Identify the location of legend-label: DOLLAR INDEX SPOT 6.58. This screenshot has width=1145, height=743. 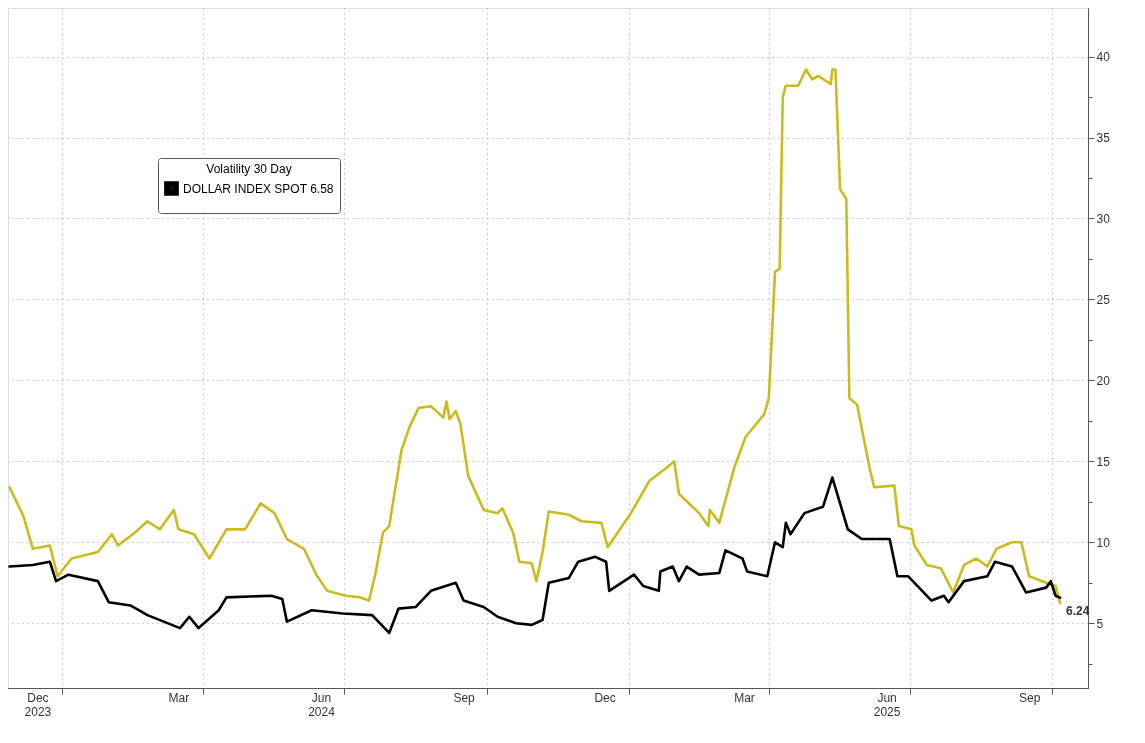
(258, 188).